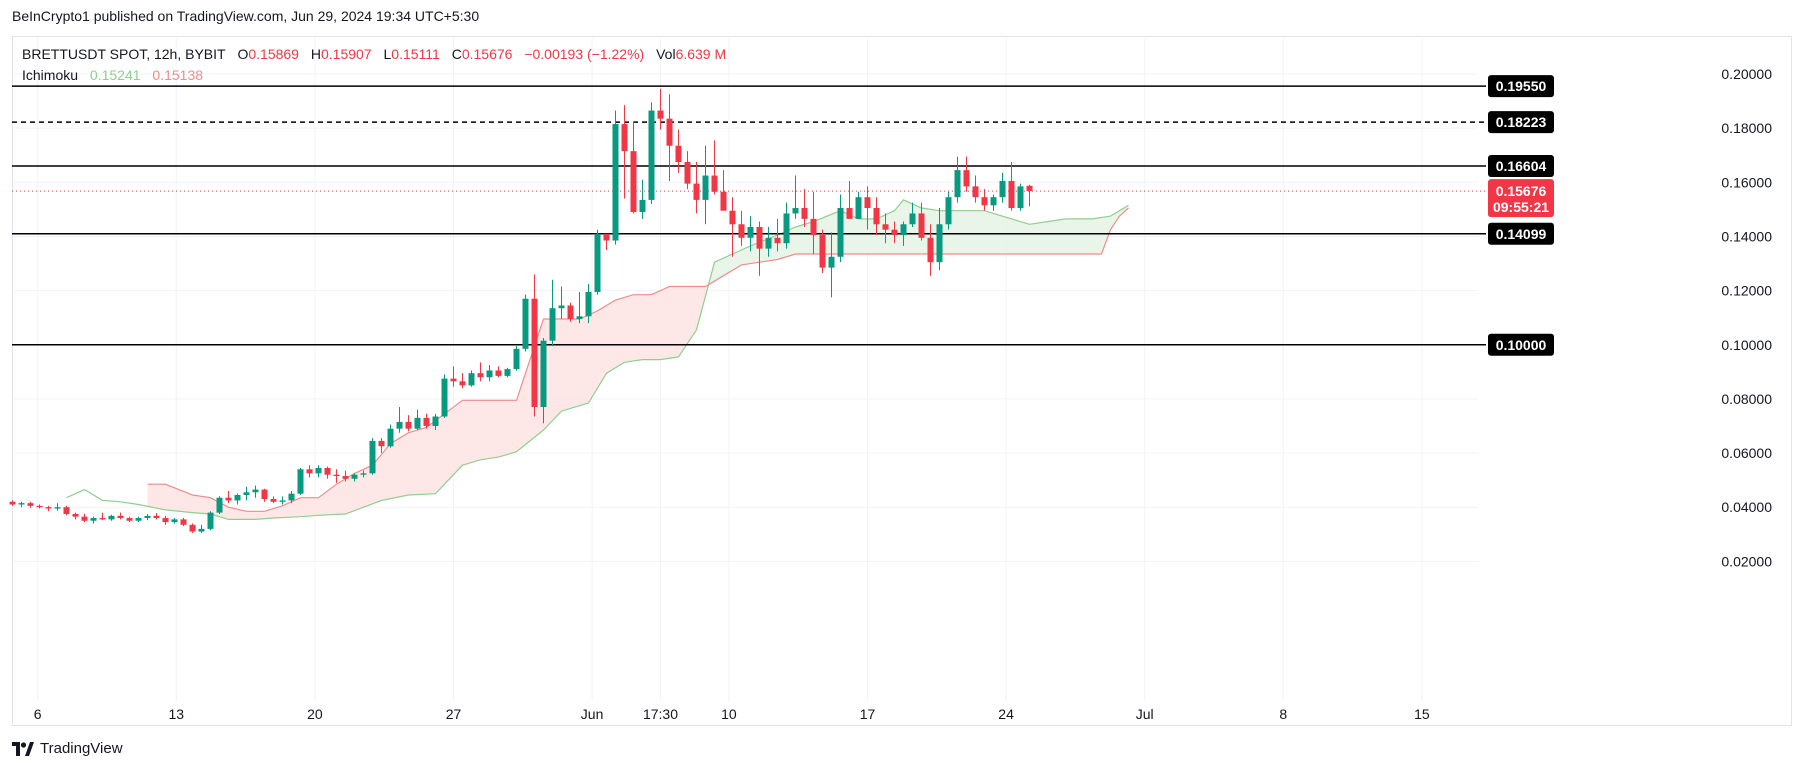 The image size is (1804, 771). I want to click on symbol-title: BRETTUSDT SPOT, 12h, BYBIT, so click(124, 54).